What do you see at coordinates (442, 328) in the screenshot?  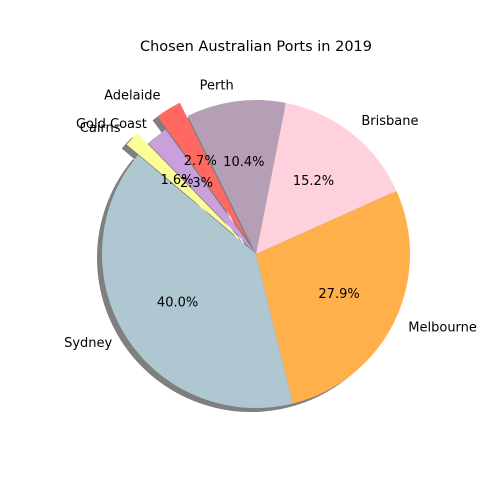 I see `slice-label-melbourne: Melbourne` at bounding box center [442, 328].